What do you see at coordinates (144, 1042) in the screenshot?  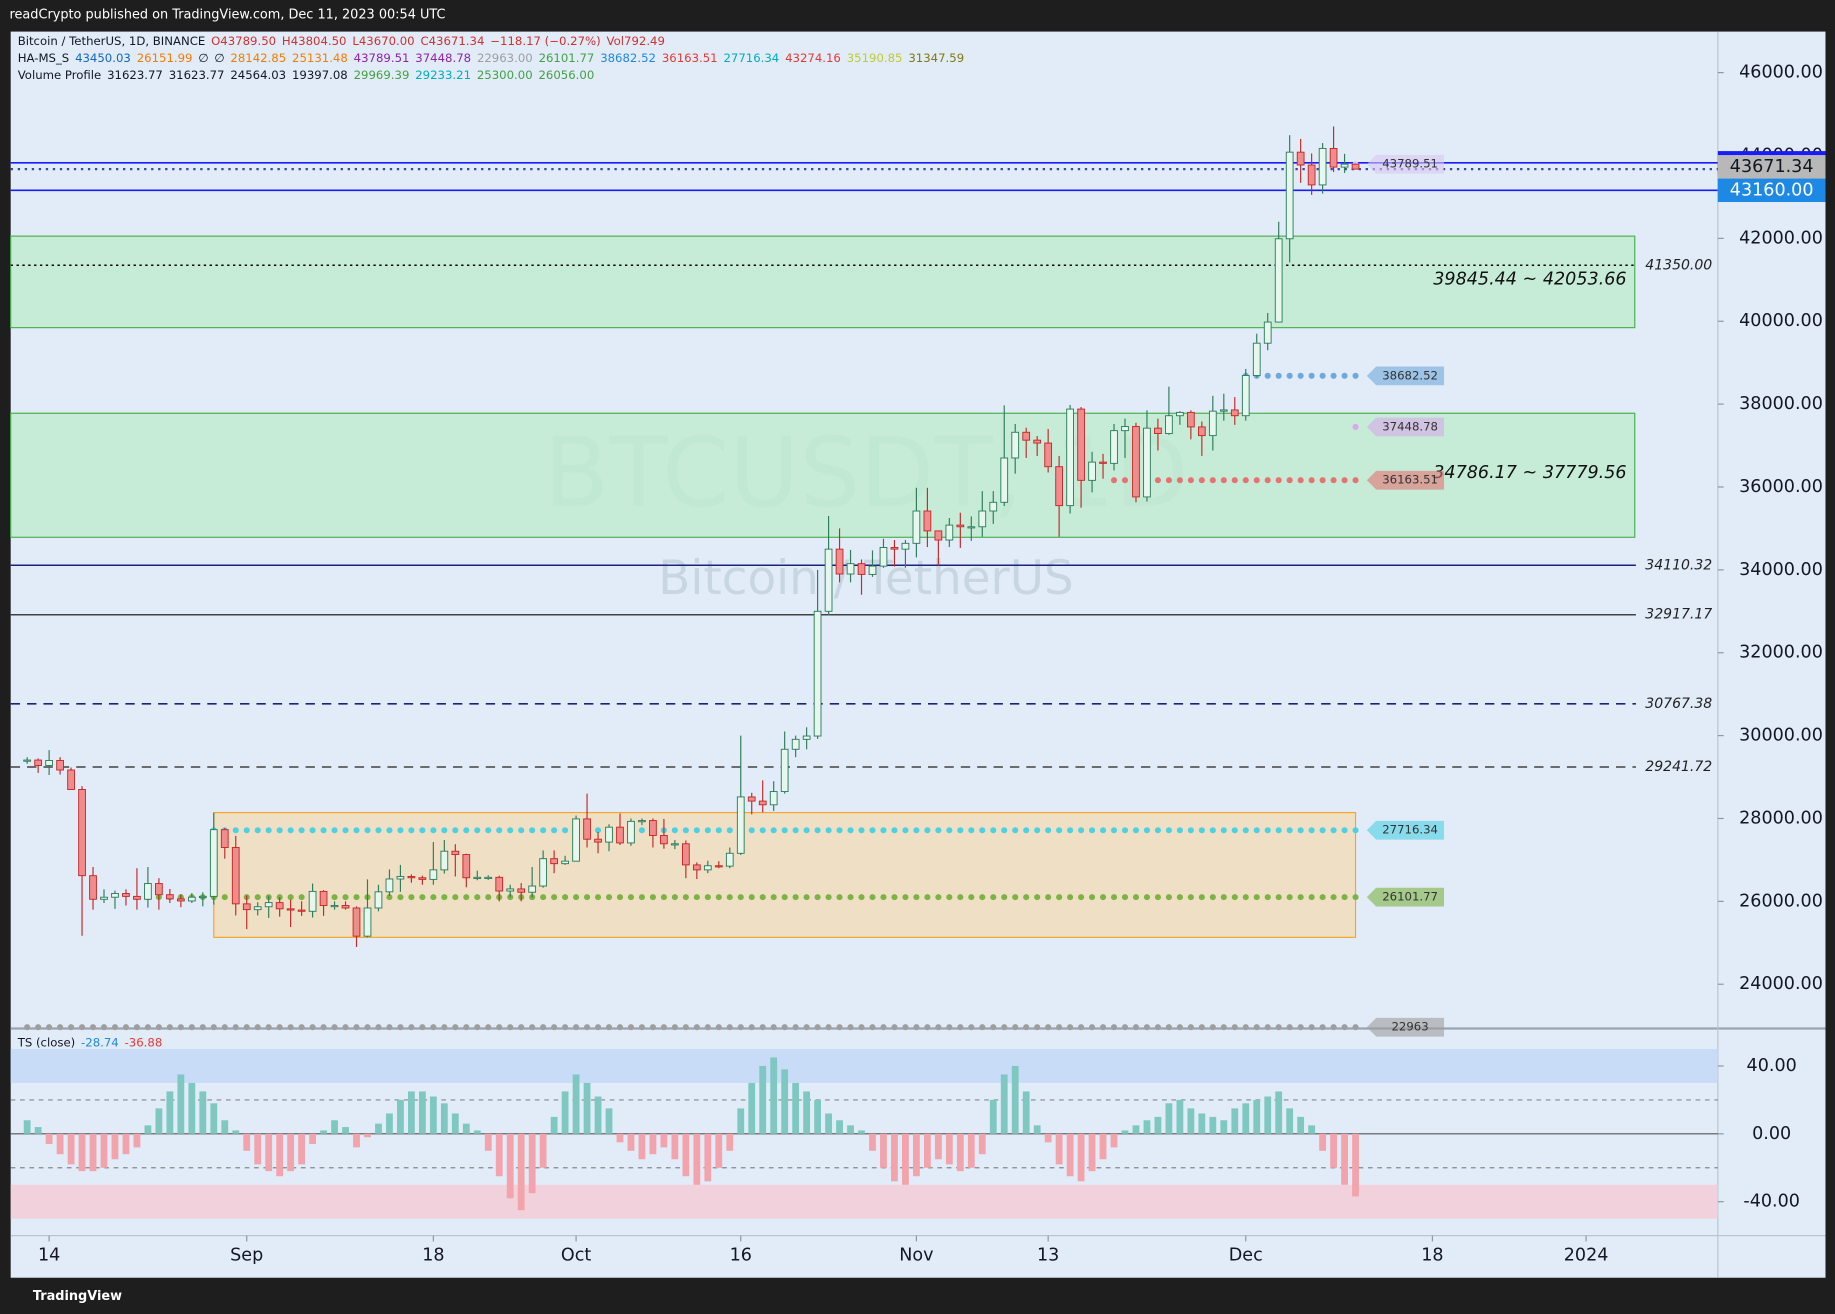 I see `ts-legend-value: -36.88` at bounding box center [144, 1042].